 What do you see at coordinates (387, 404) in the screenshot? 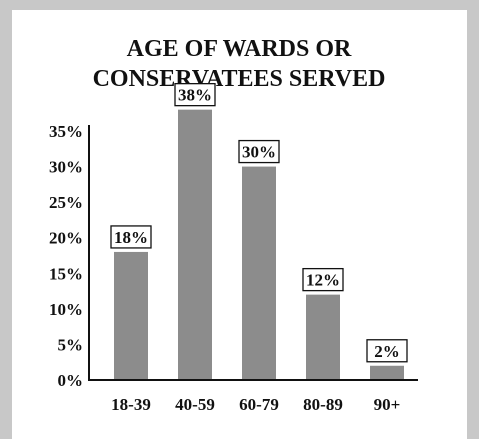
I see `x-tick-label: 90+` at bounding box center [387, 404].